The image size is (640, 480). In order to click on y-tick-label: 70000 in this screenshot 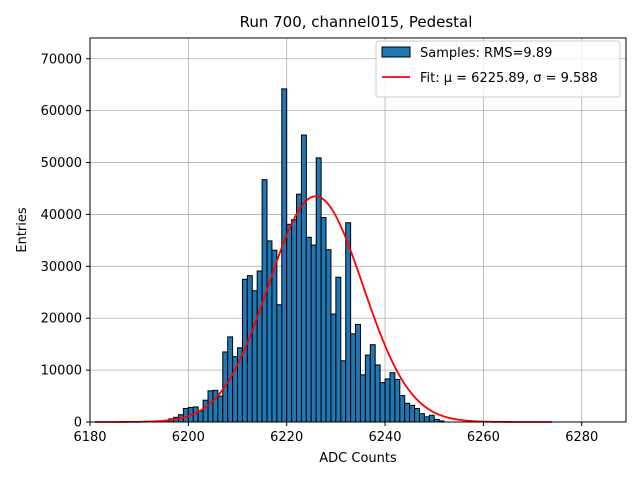, I will do `click(61, 59)`.